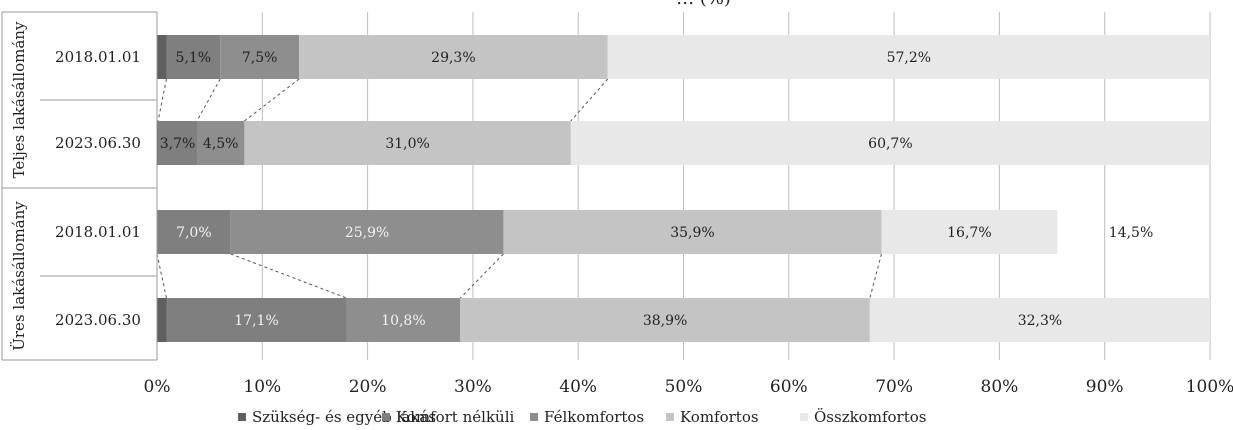 The height and width of the screenshot is (430, 1233). I want to click on group-label: Üres lakásállomány, so click(19, 276).